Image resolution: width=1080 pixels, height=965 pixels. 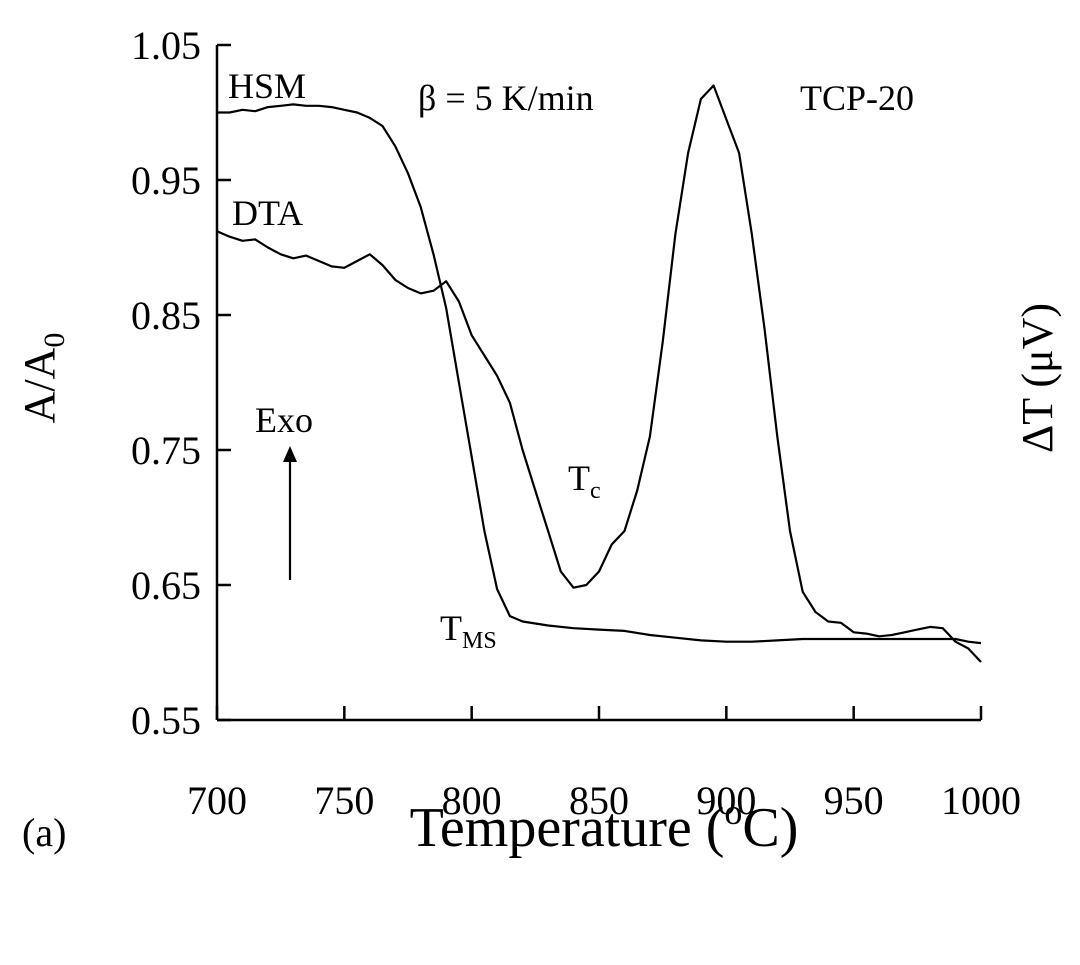 I want to click on right-axis-title: ΔT (μV), so click(x=1037, y=378).